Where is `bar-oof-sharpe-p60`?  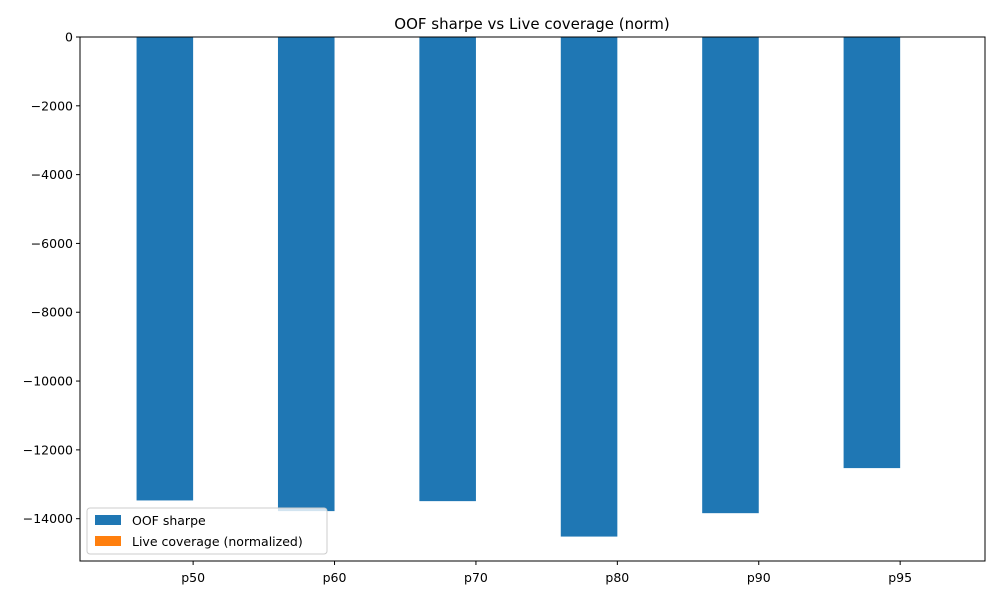 bar-oof-sharpe-p60 is located at coordinates (306, 274).